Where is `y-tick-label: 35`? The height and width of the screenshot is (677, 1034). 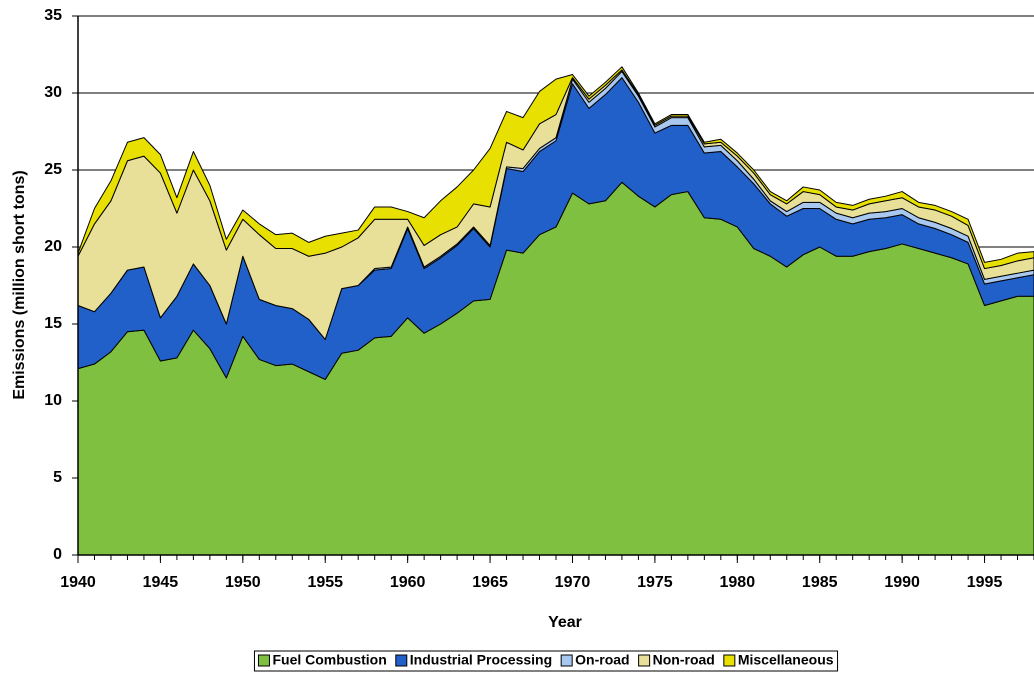
y-tick-label: 35 is located at coordinates (53, 15).